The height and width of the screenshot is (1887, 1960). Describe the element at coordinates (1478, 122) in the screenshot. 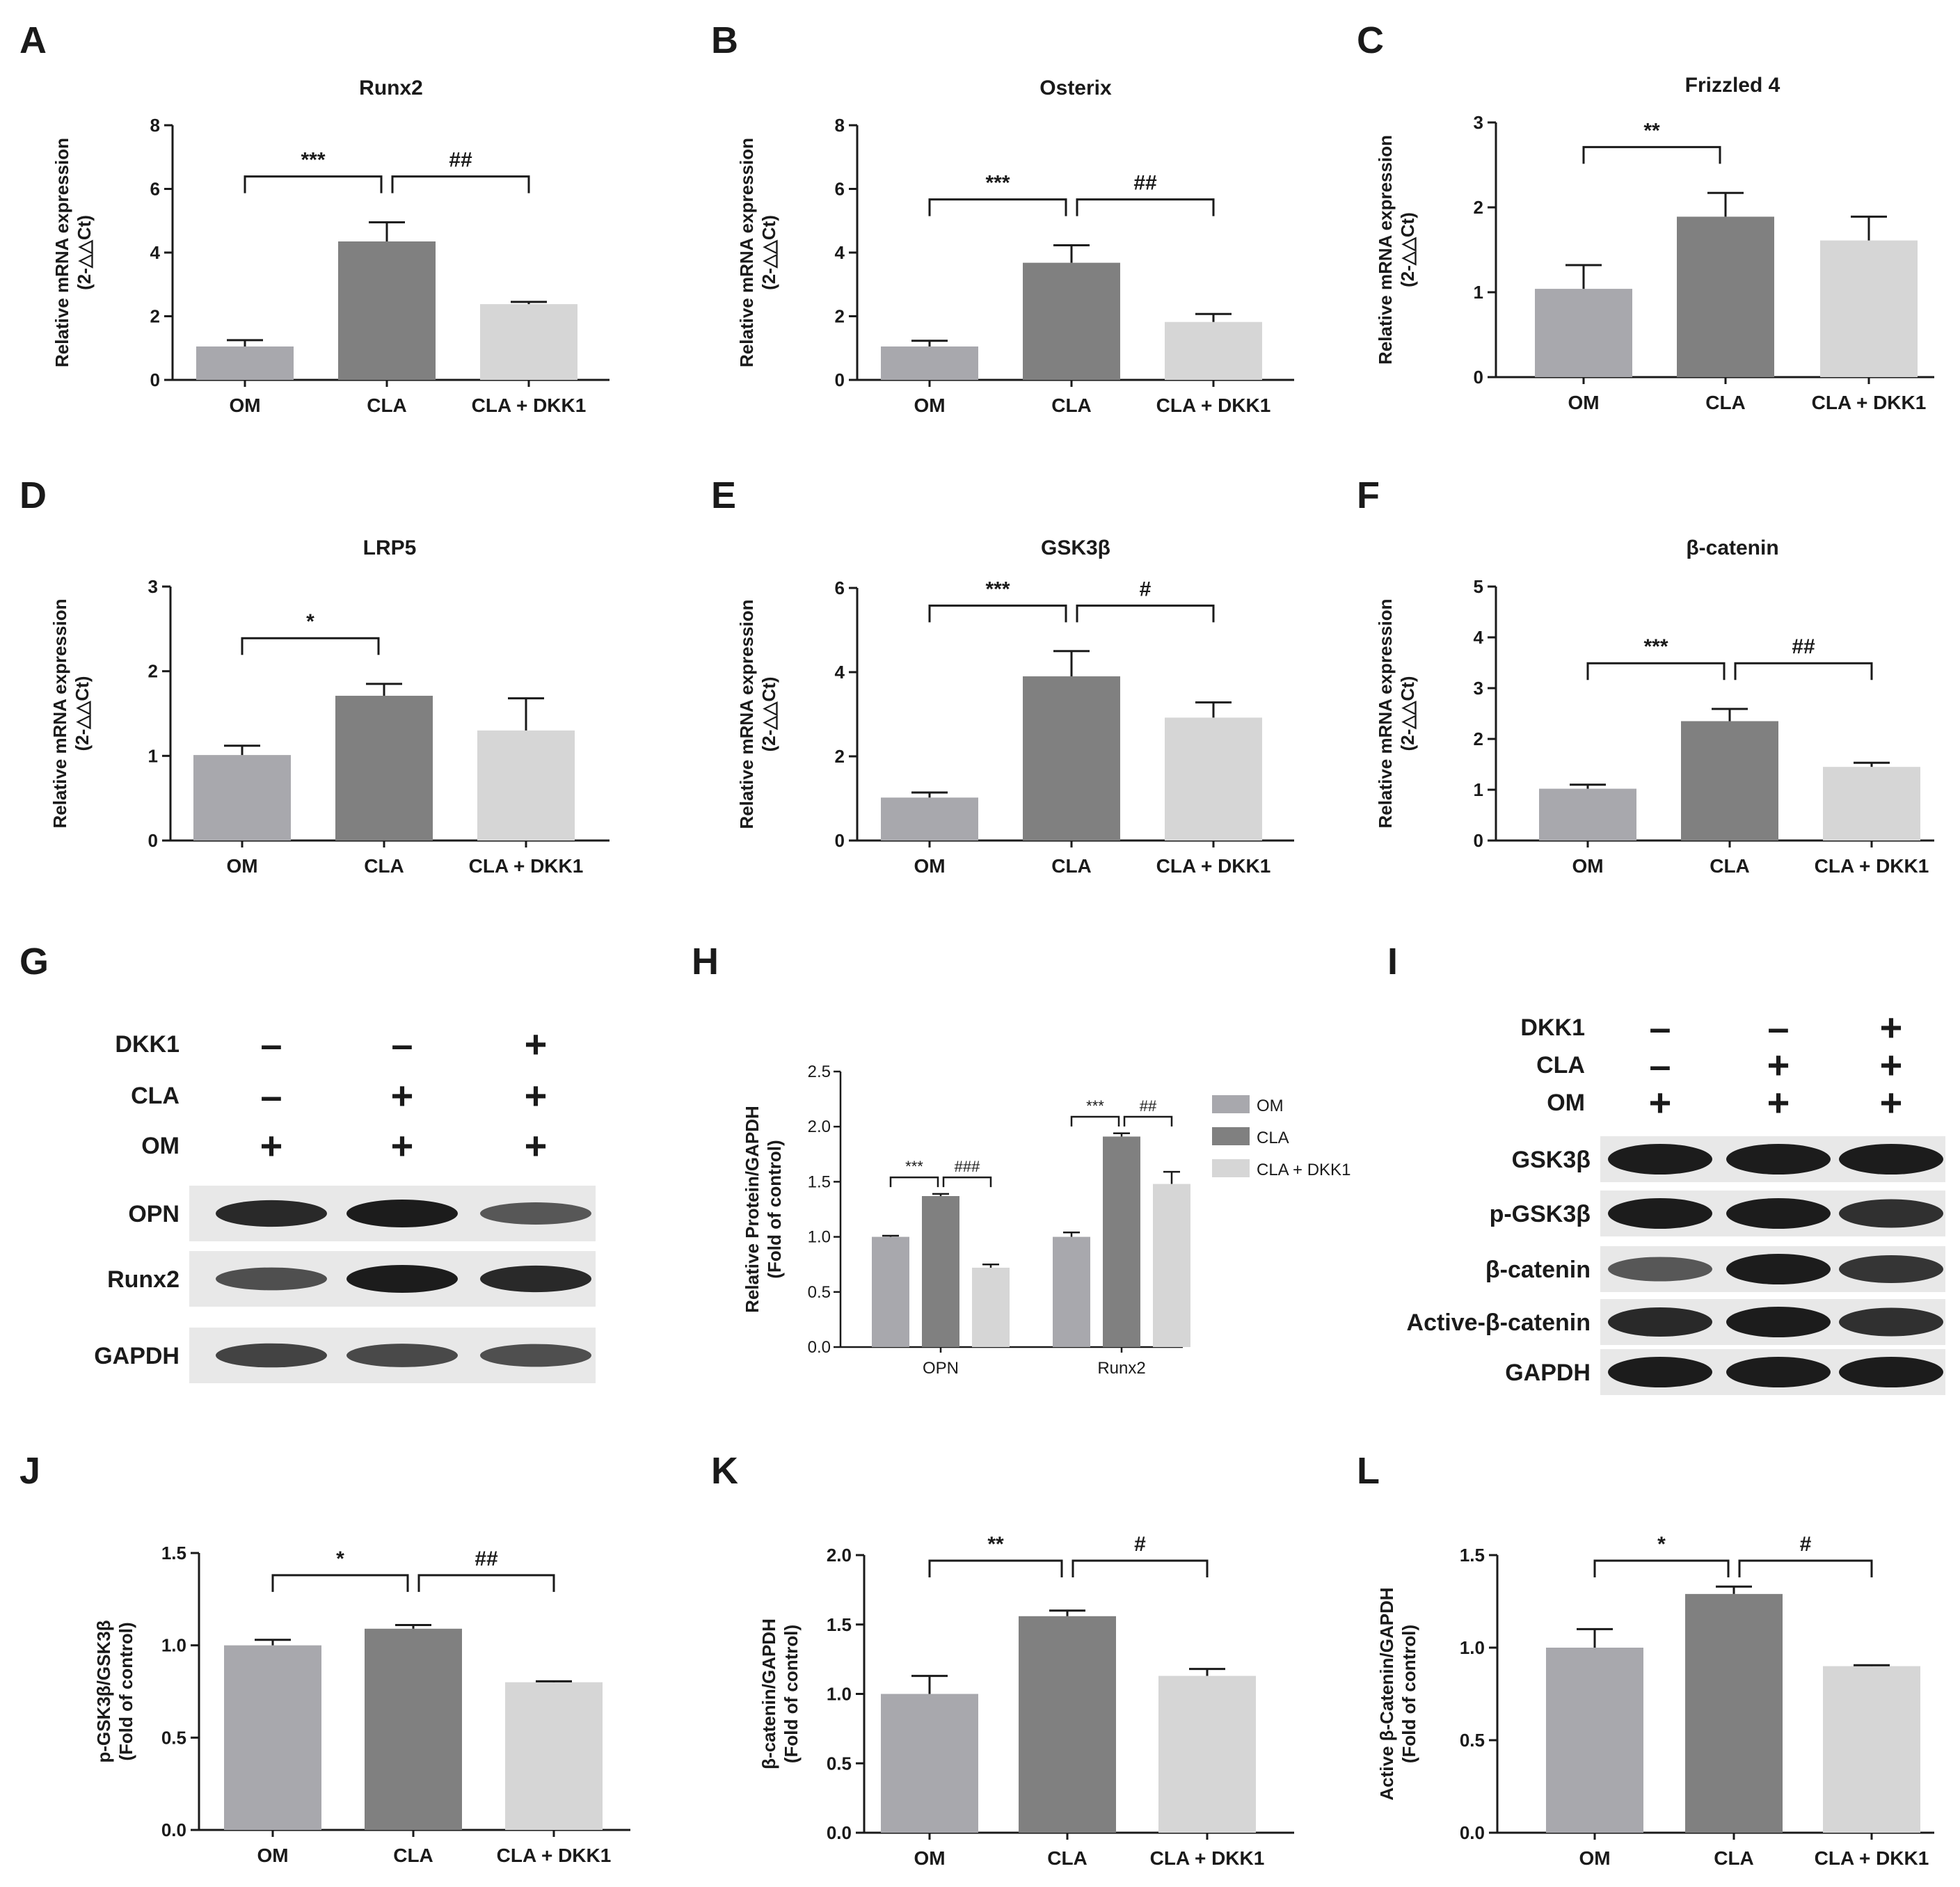

I see `y-tick-label: 3` at that location.